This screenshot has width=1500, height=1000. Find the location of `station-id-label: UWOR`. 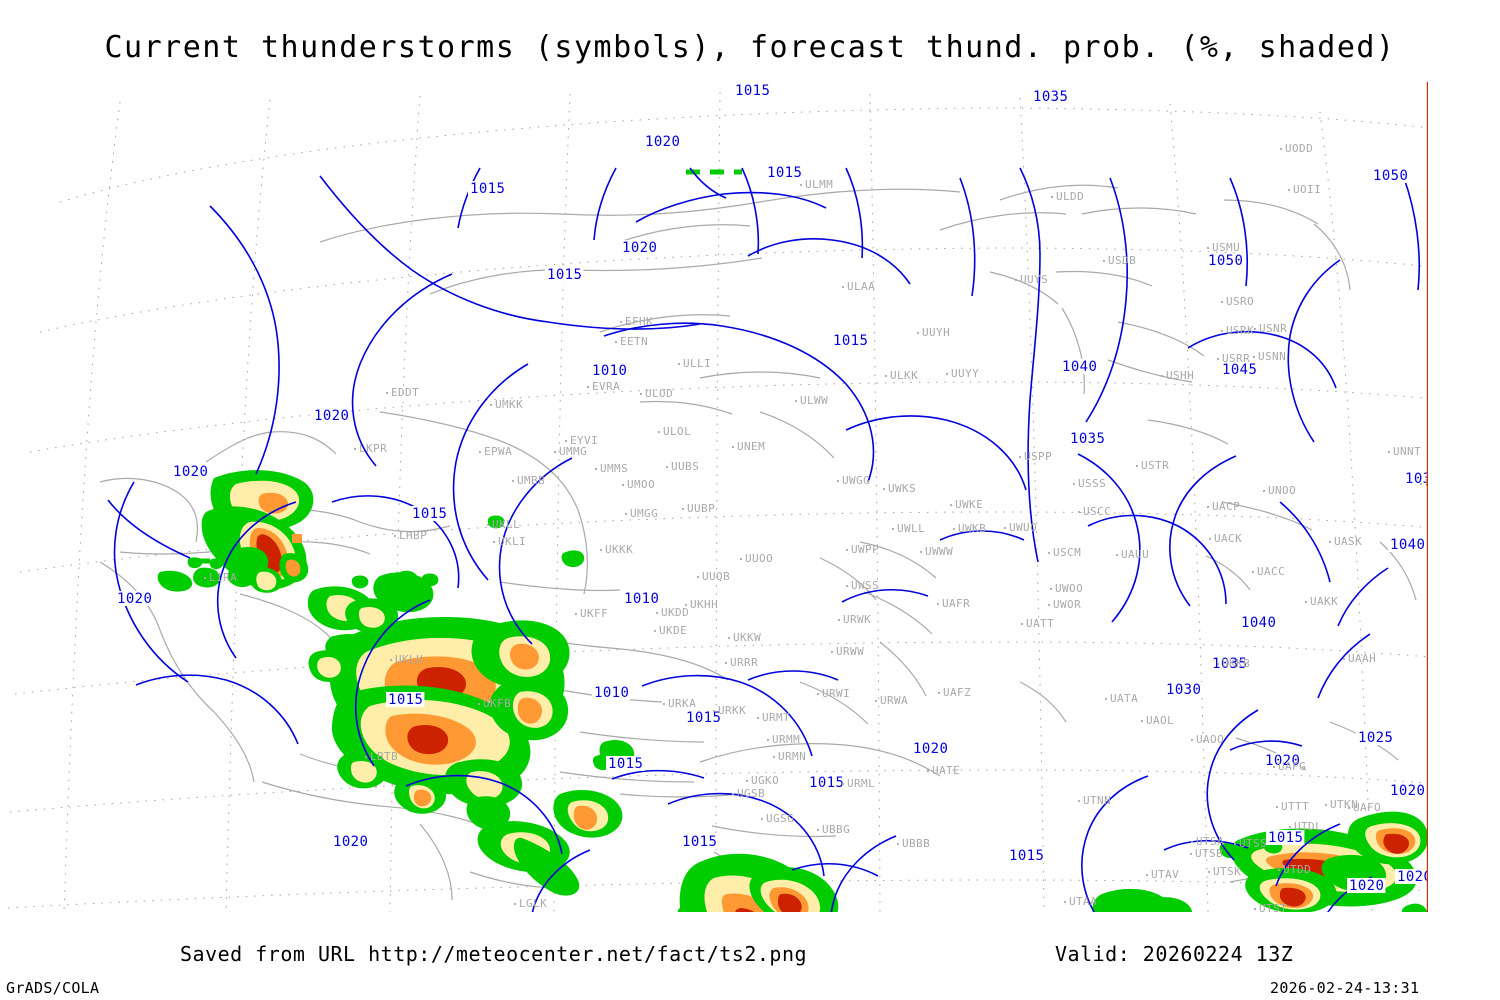

station-id-label: UWOR is located at coordinates (1067, 604).